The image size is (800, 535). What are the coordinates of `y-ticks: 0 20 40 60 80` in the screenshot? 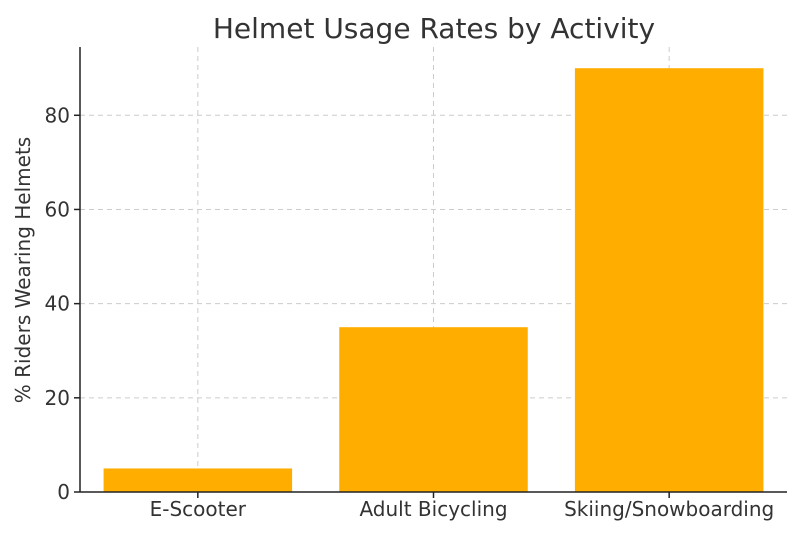 It's located at (62, 303).